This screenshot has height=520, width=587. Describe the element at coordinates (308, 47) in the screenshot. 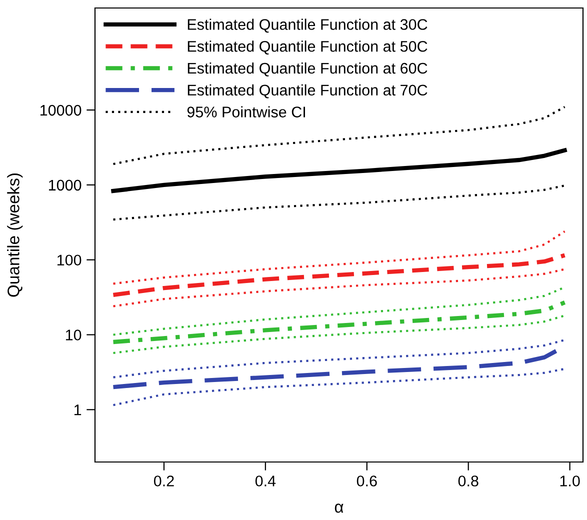

I see `legend-label: Estimated Quantile Function at 50C` at that location.